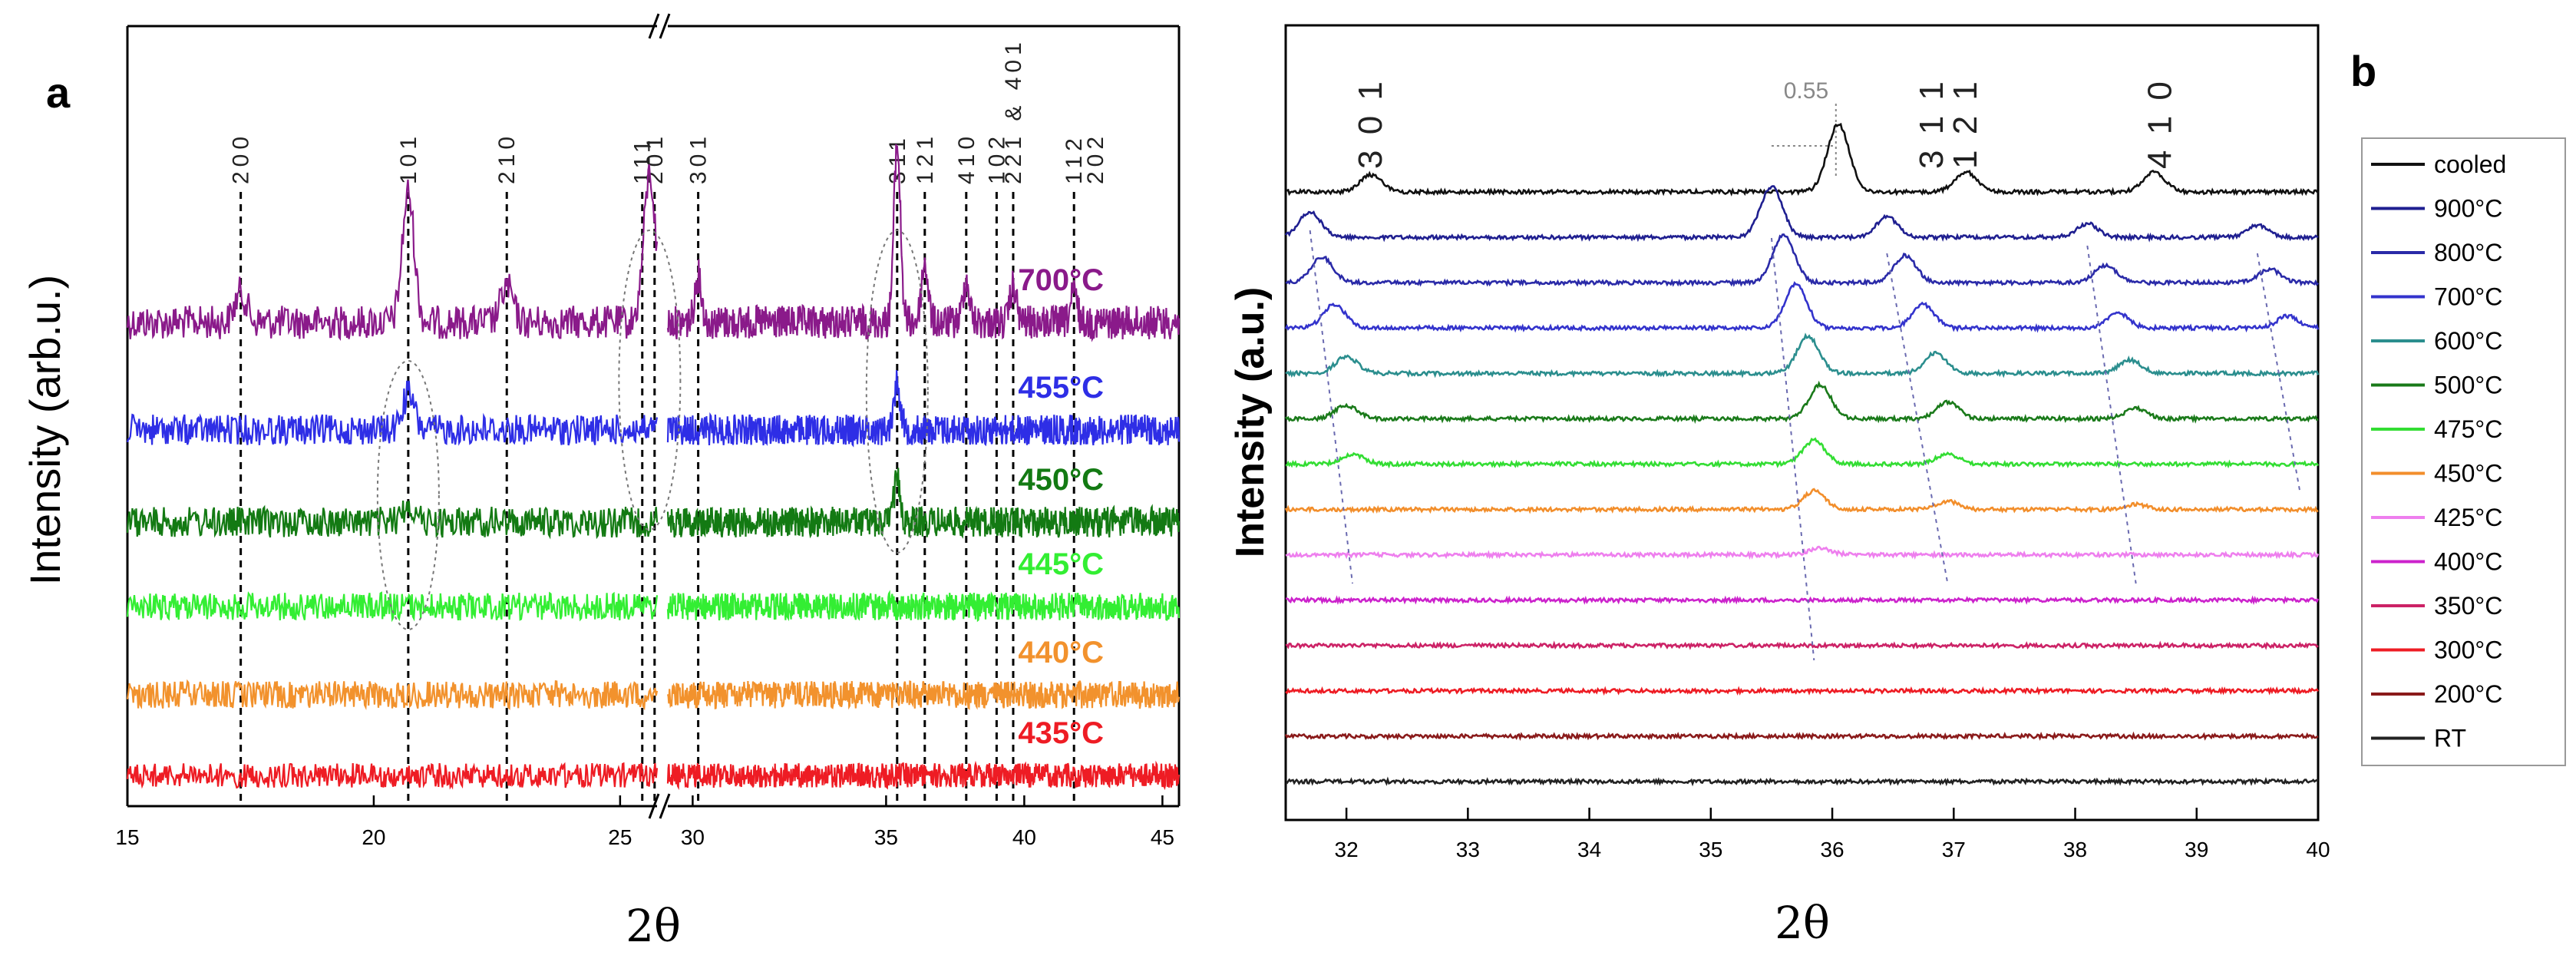 This screenshot has height=962, width=2576. What do you see at coordinates (2463, 452) in the screenshot?
I see `legend-box` at bounding box center [2463, 452].